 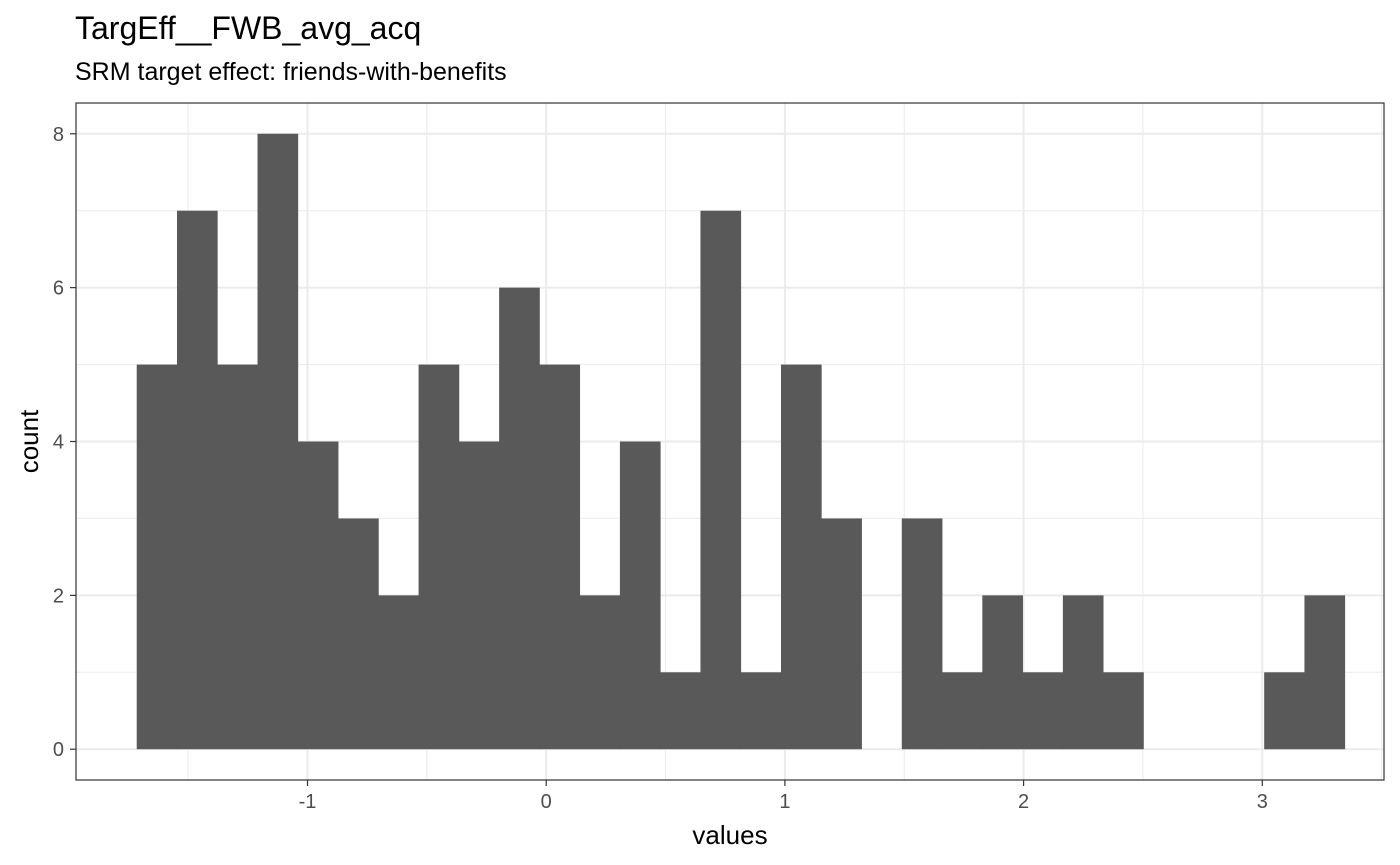 What do you see at coordinates (58, 750) in the screenshot?
I see `y-tick-label: 0` at bounding box center [58, 750].